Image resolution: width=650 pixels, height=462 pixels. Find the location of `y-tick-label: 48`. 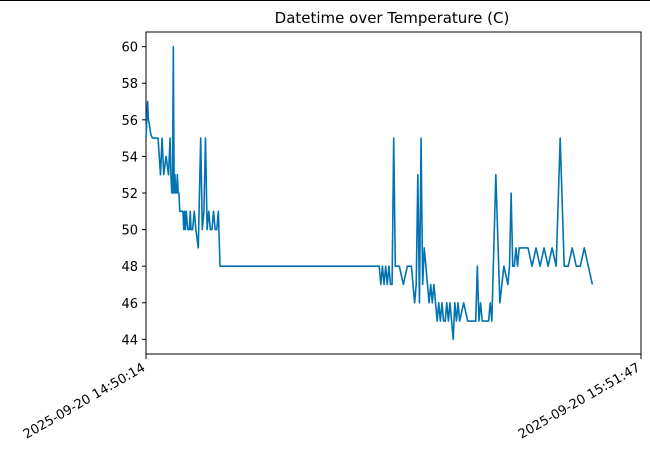

y-tick-label: 48 is located at coordinates (129, 267).